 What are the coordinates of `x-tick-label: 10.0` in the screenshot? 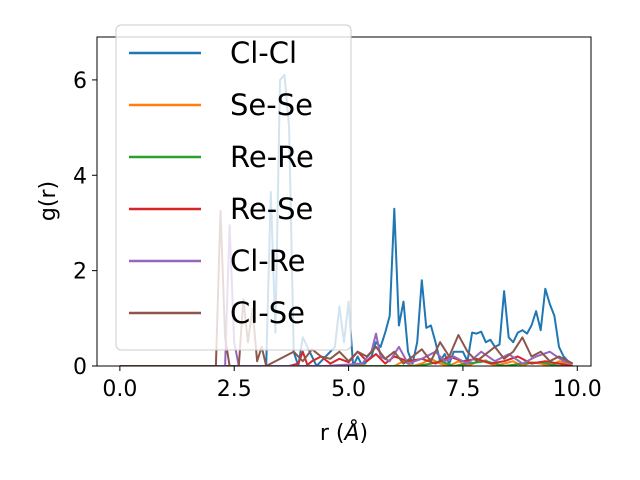 It's located at (577, 389).